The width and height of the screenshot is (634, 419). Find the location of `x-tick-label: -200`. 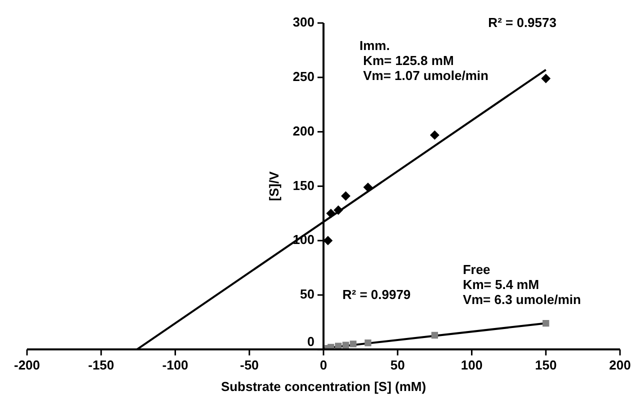

x-tick-label: -200 is located at coordinates (27, 364).